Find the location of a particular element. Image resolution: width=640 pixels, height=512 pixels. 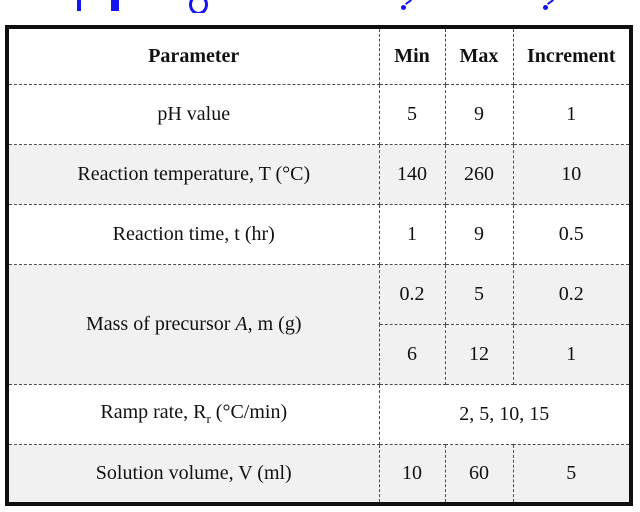

min-cell: 10 is located at coordinates (412, 474).